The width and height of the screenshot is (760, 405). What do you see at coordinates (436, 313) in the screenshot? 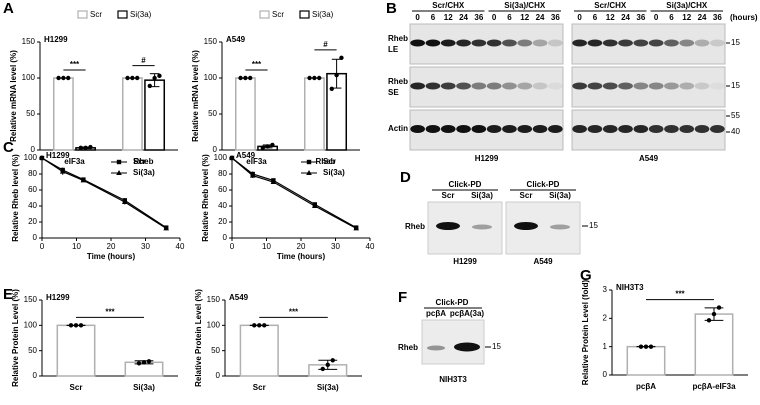
I see `lane-label: pcβA` at bounding box center [436, 313].